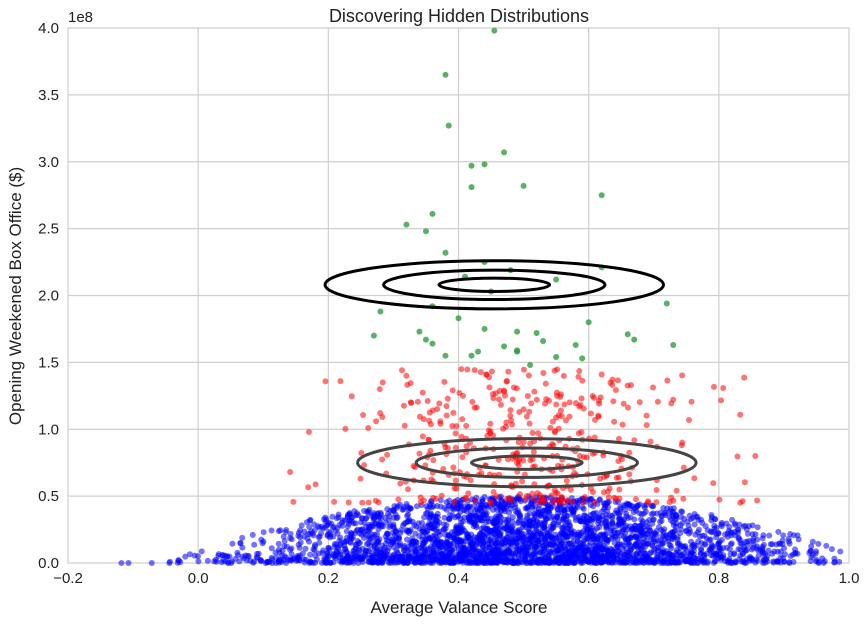  Describe the element at coordinates (48, 296) in the screenshot. I see `y-tick-label: 2.0` at that location.